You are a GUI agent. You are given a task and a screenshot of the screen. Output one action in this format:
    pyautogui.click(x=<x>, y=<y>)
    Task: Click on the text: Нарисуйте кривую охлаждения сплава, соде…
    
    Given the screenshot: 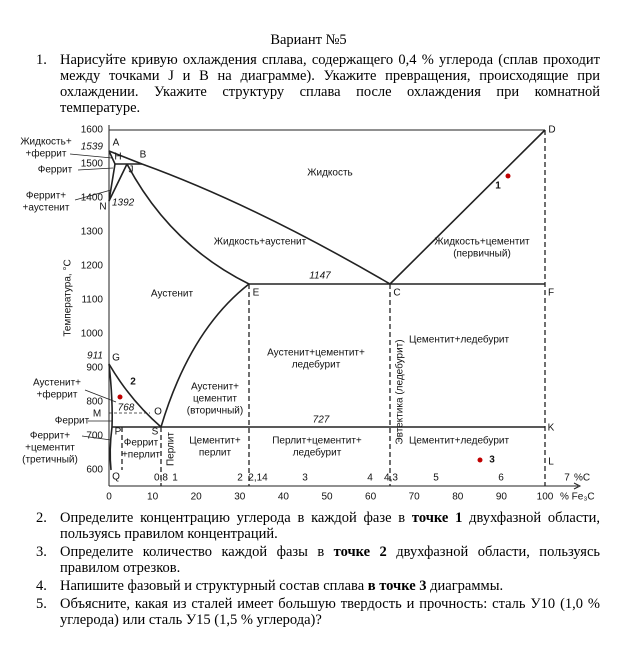 What is the action you would take?
    pyautogui.click(x=330, y=84)
    